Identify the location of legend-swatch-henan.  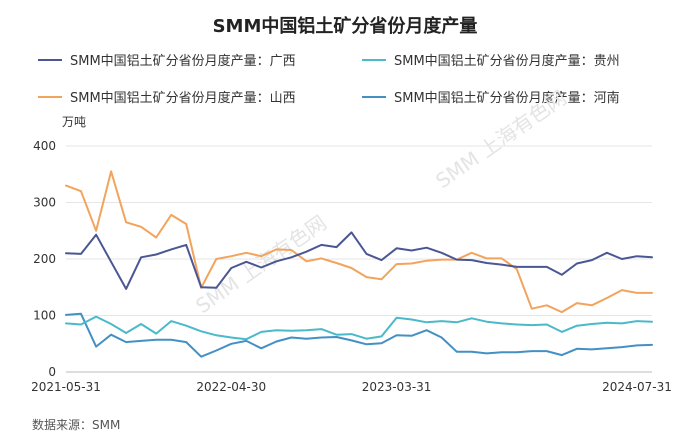
(374, 96).